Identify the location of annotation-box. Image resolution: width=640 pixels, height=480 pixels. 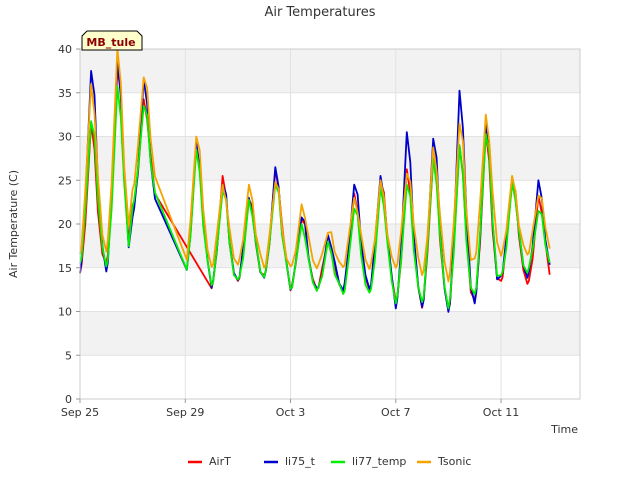
(112, 40).